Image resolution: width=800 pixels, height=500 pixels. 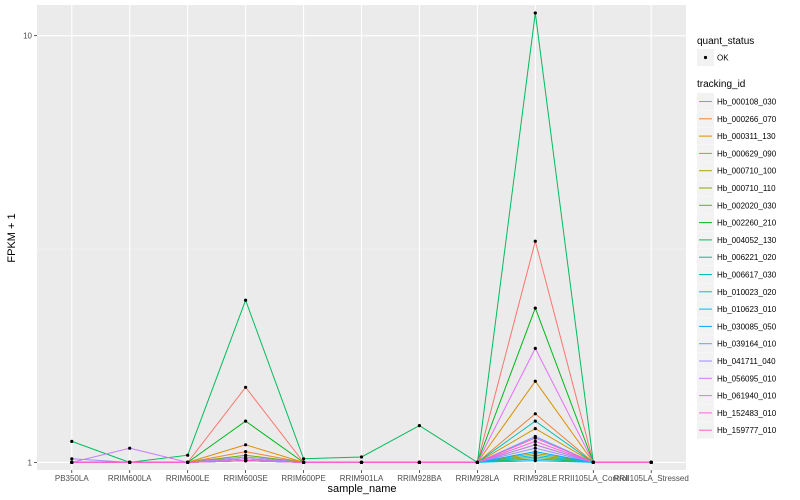 I want to click on legend-label-Hb_041711_040: Hb_041711_040, so click(x=746, y=361).